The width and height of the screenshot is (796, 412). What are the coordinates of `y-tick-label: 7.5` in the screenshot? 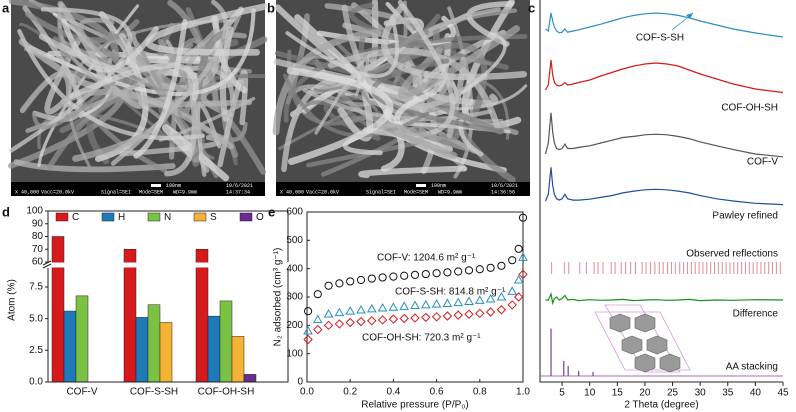 It's located at (36, 287).